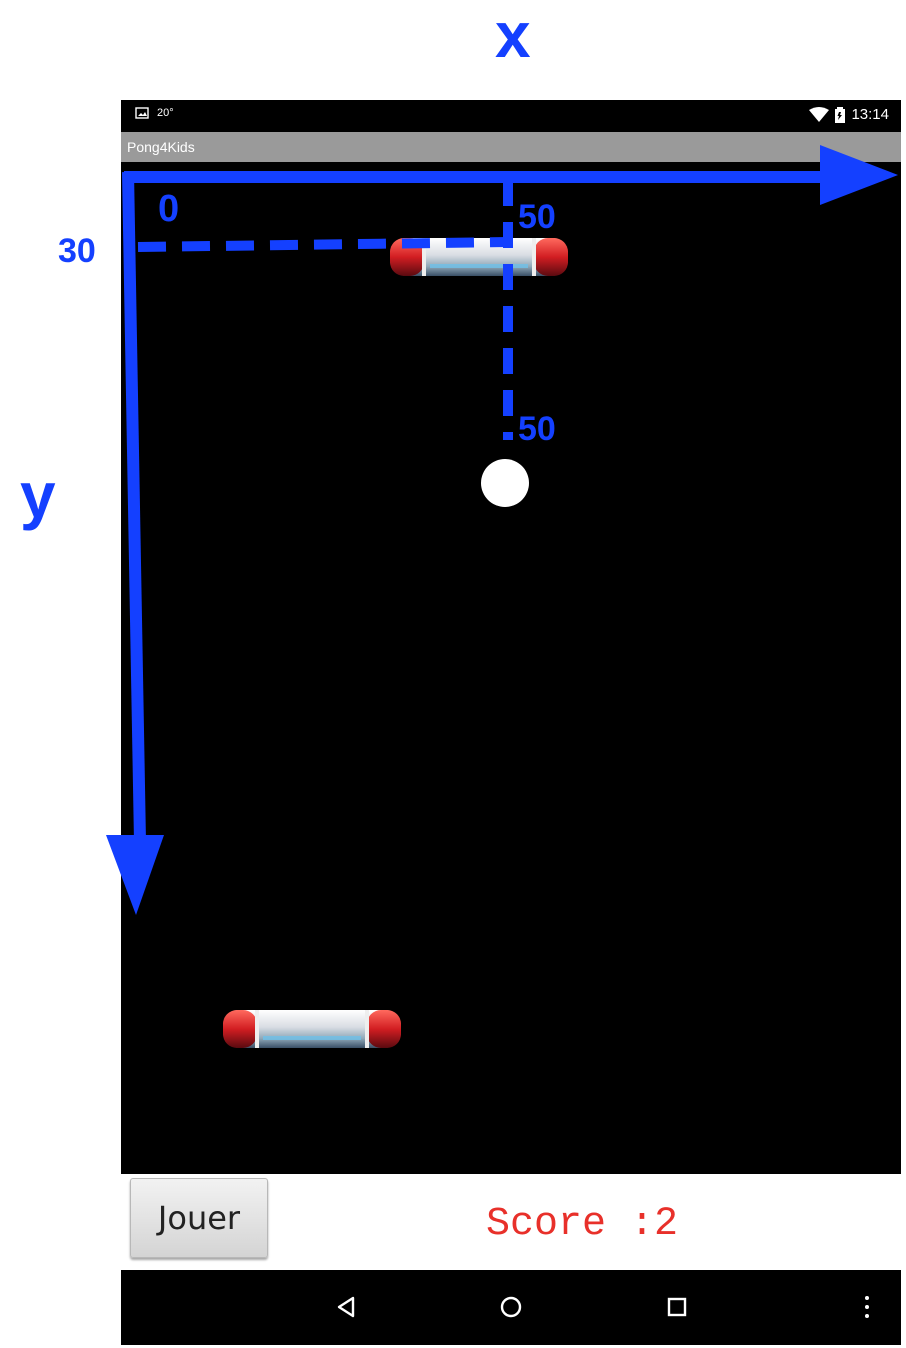 This screenshot has height=1348, width=906. I want to click on wifi-icon, so click(819, 114).